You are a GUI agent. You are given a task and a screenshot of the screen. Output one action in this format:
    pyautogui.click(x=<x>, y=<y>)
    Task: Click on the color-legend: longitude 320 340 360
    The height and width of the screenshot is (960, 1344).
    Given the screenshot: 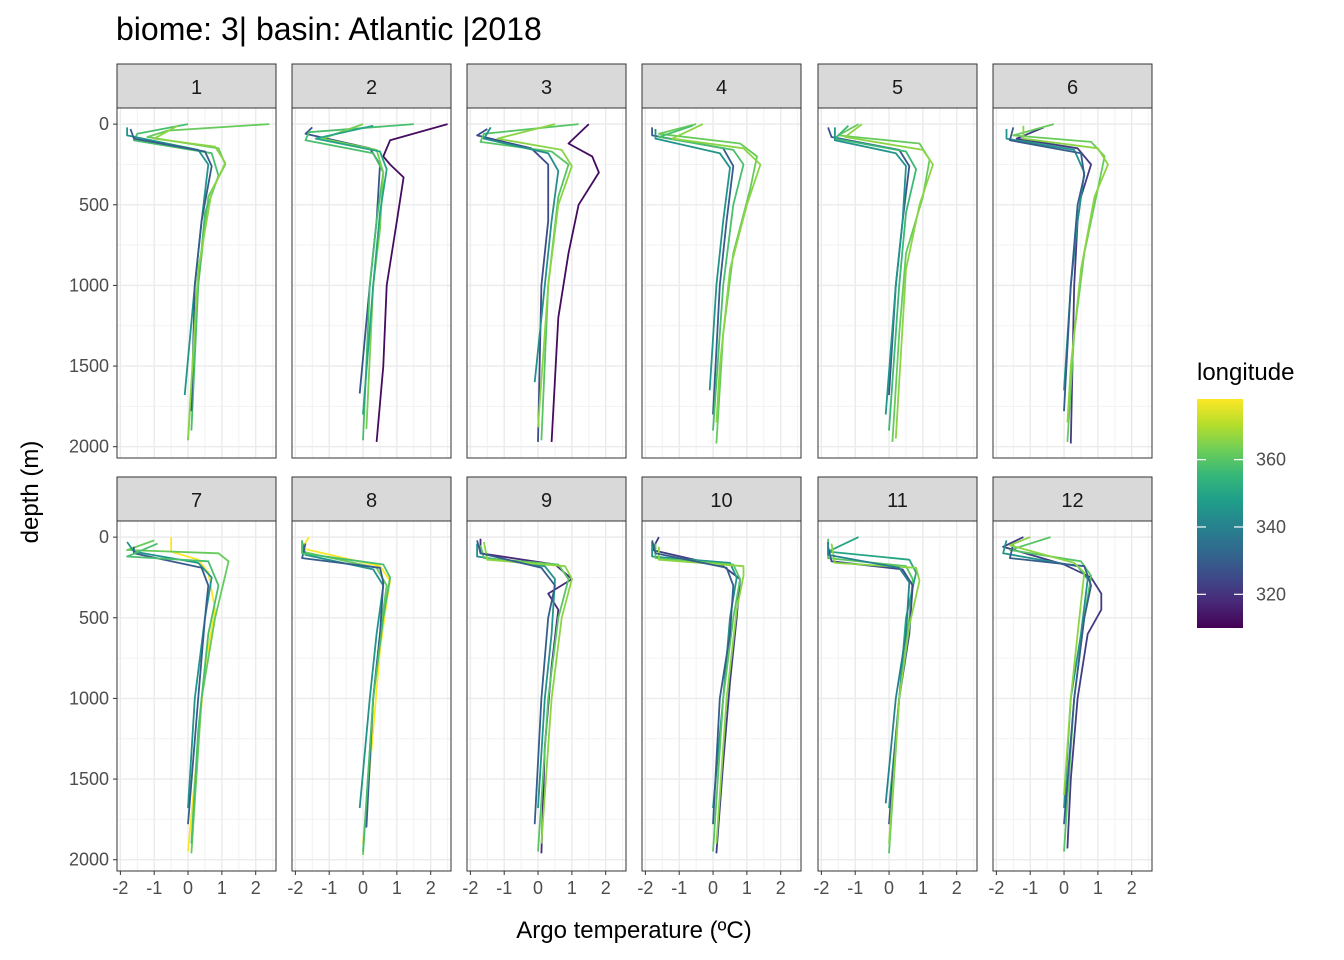 What is the action you would take?
    pyautogui.click(x=1245, y=493)
    